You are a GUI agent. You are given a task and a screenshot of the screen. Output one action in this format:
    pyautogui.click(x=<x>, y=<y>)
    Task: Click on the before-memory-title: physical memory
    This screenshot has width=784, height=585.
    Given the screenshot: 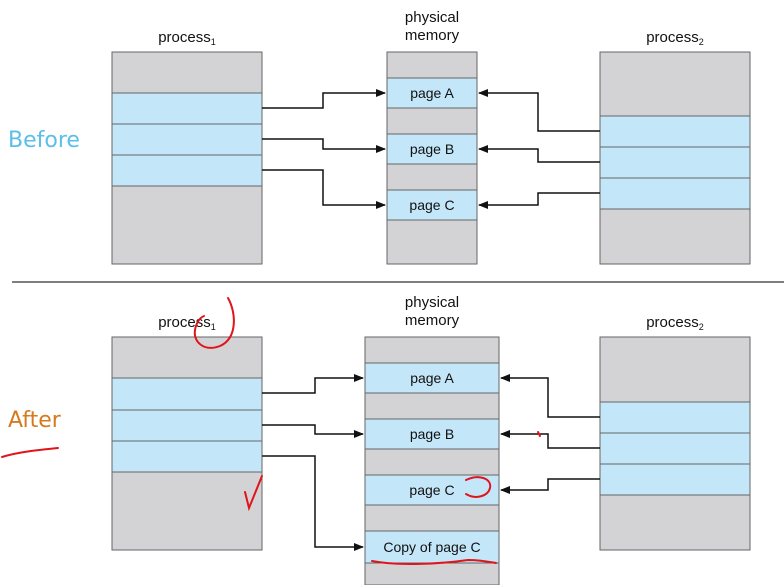 What is the action you would take?
    pyautogui.click(x=432, y=27)
    